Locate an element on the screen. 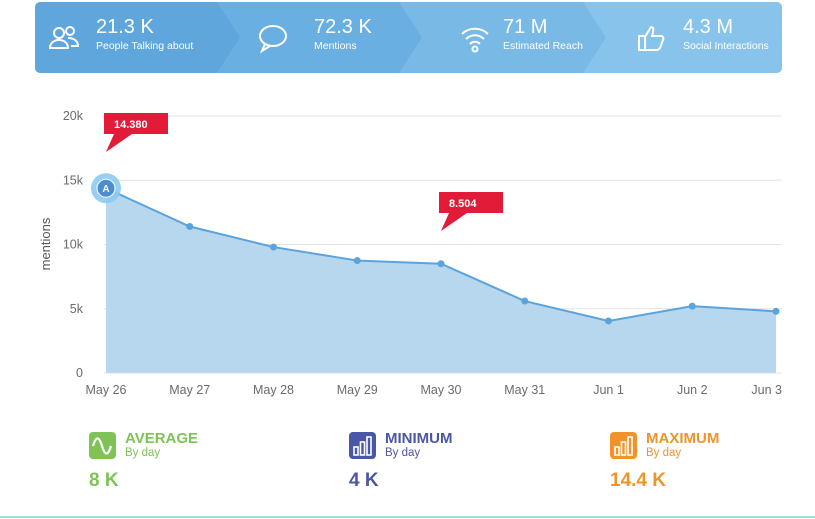 This screenshot has width=815, height=519. stat-interactions: 4.3 M Social Interactions is located at coordinates (682, 37).